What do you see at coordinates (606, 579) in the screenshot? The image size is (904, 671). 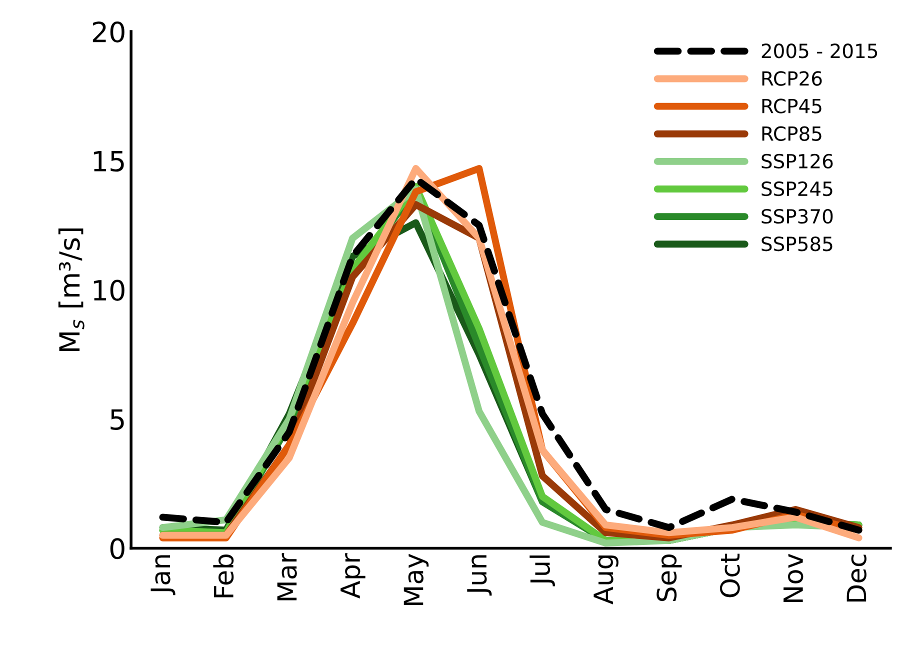 I see `x-tick-label: Aug` at bounding box center [606, 579].